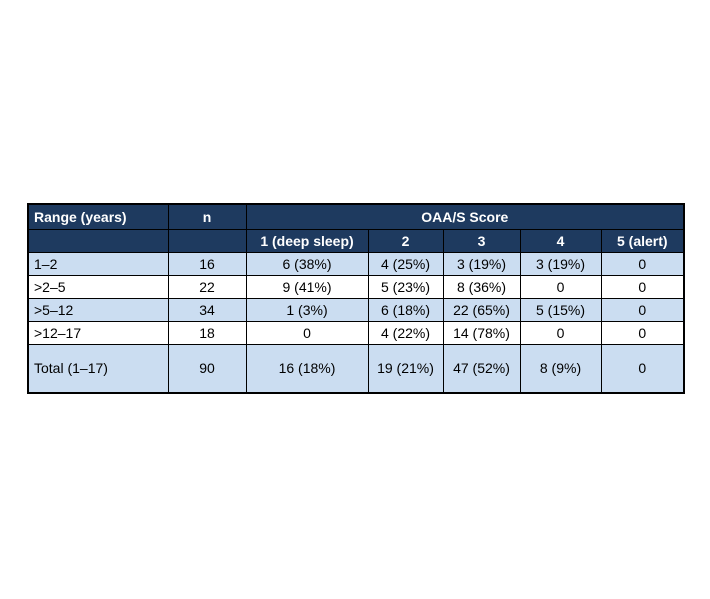 This screenshot has height=599, width=710. I want to click on cell-score-1: 9 (41%), so click(307, 286).